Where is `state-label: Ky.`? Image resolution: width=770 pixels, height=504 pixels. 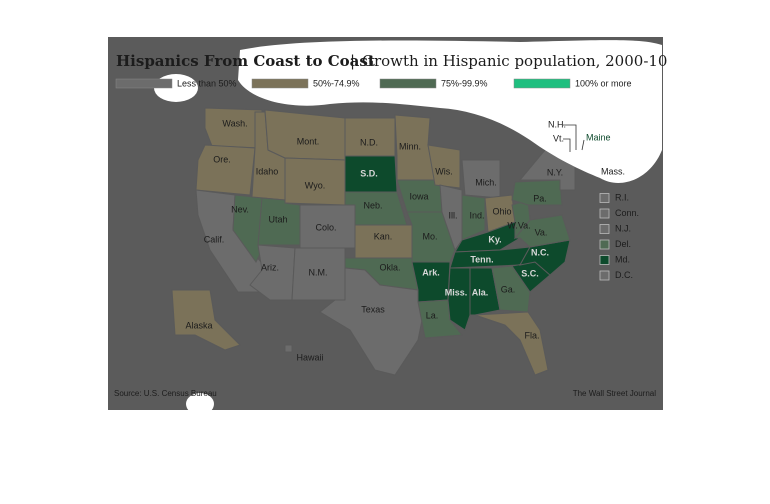 state-label: Ky. is located at coordinates (494, 239).